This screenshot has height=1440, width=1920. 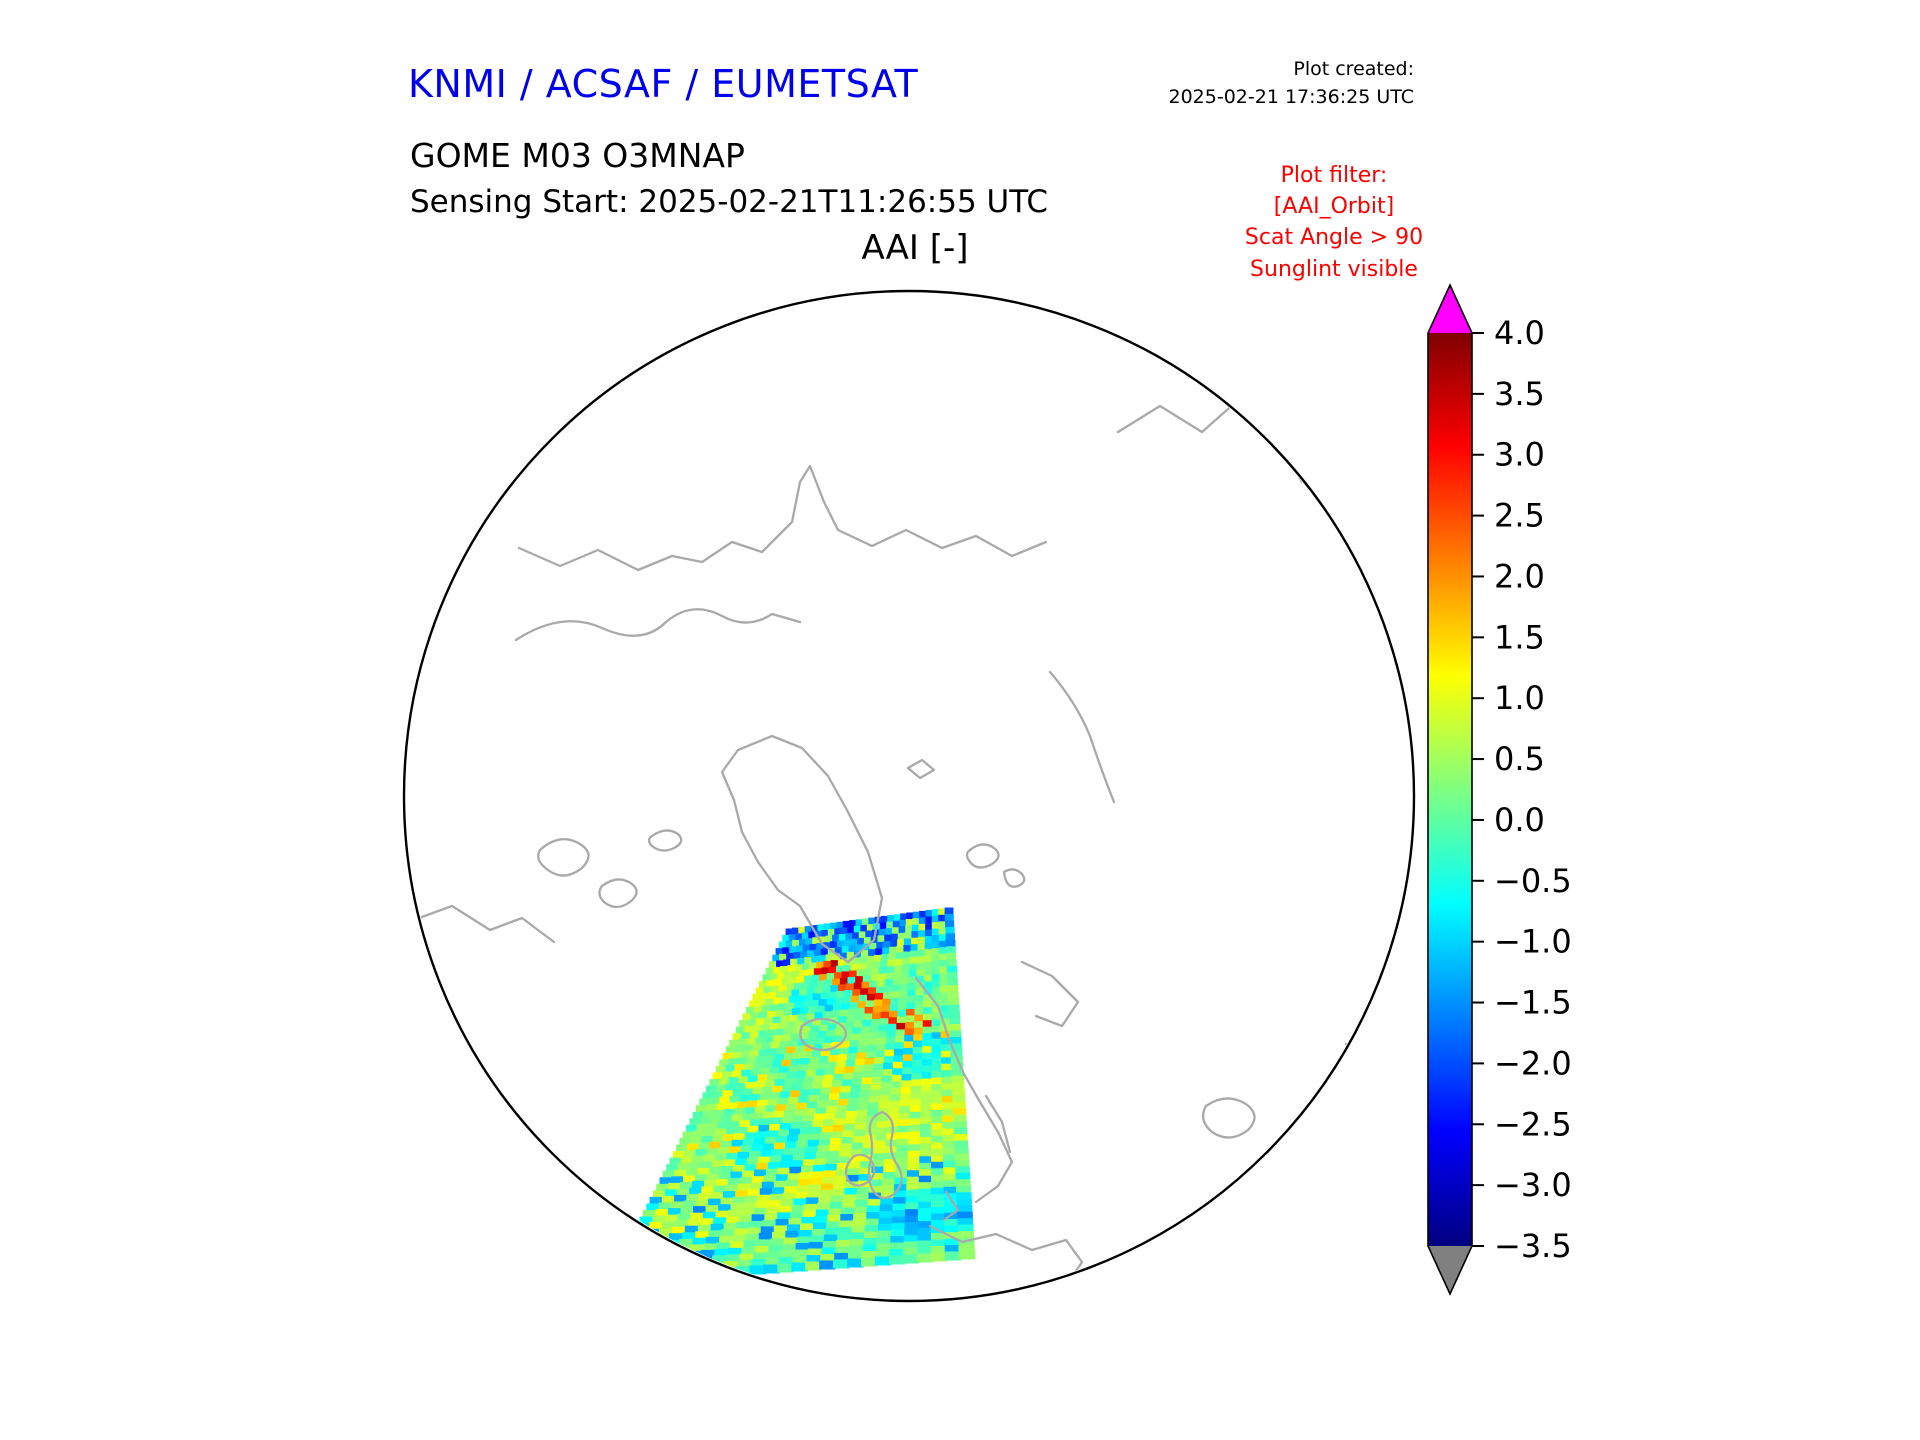 What do you see at coordinates (792, 1096) in the screenshot?
I see `aai-data-swath` at bounding box center [792, 1096].